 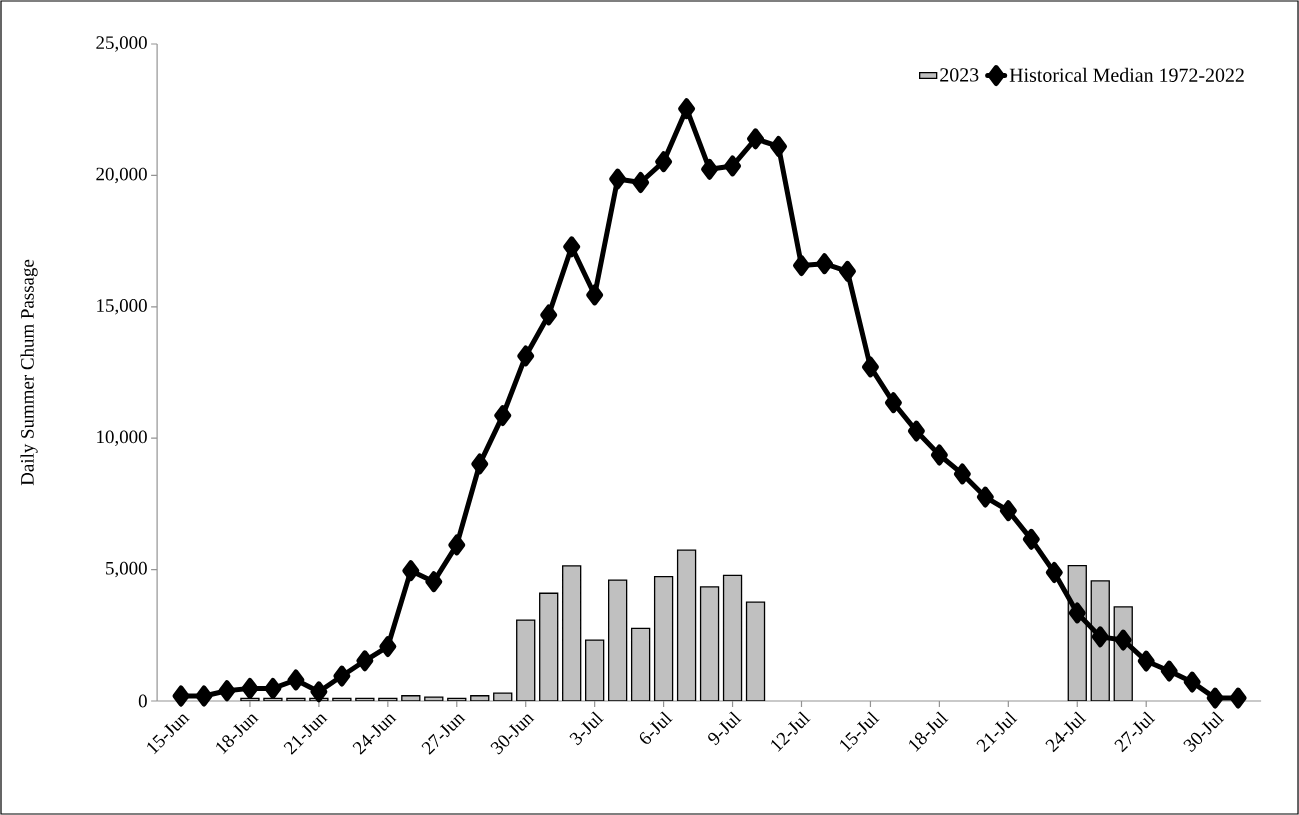 What do you see at coordinates (126, 569) in the screenshot?
I see `y-tick-label: 5,000` at bounding box center [126, 569].